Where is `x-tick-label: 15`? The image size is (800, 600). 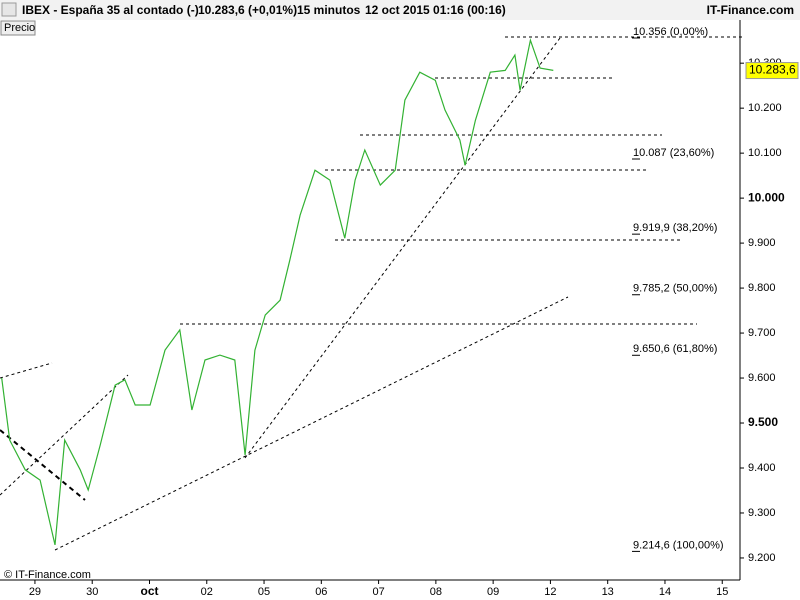 x-tick-label: 15 is located at coordinates (722, 592).